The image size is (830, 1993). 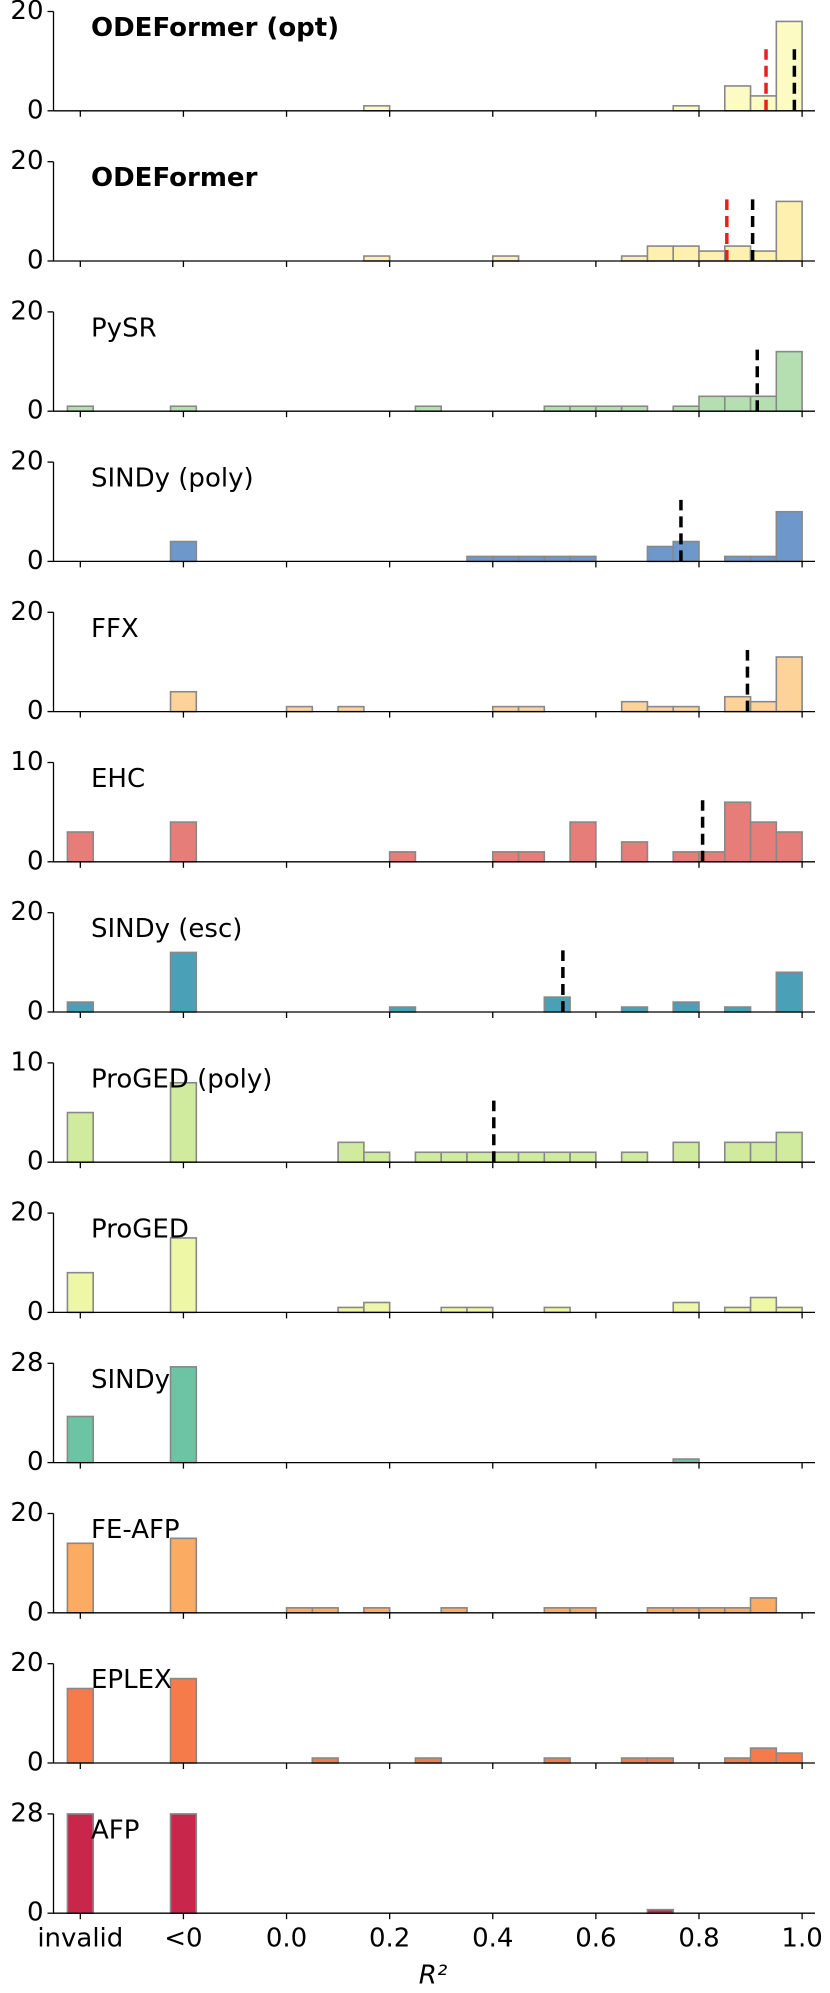 What do you see at coordinates (172, 479) in the screenshot?
I see `panel-title: SINDy (poly)` at bounding box center [172, 479].